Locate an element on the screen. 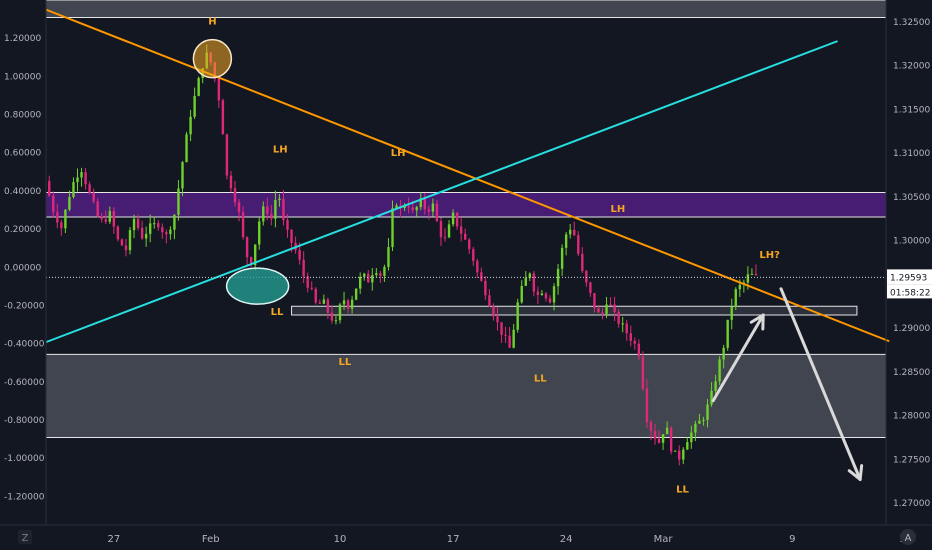 This screenshot has width=932, height=550. countdown-value: 01:58:22 is located at coordinates (910, 293).